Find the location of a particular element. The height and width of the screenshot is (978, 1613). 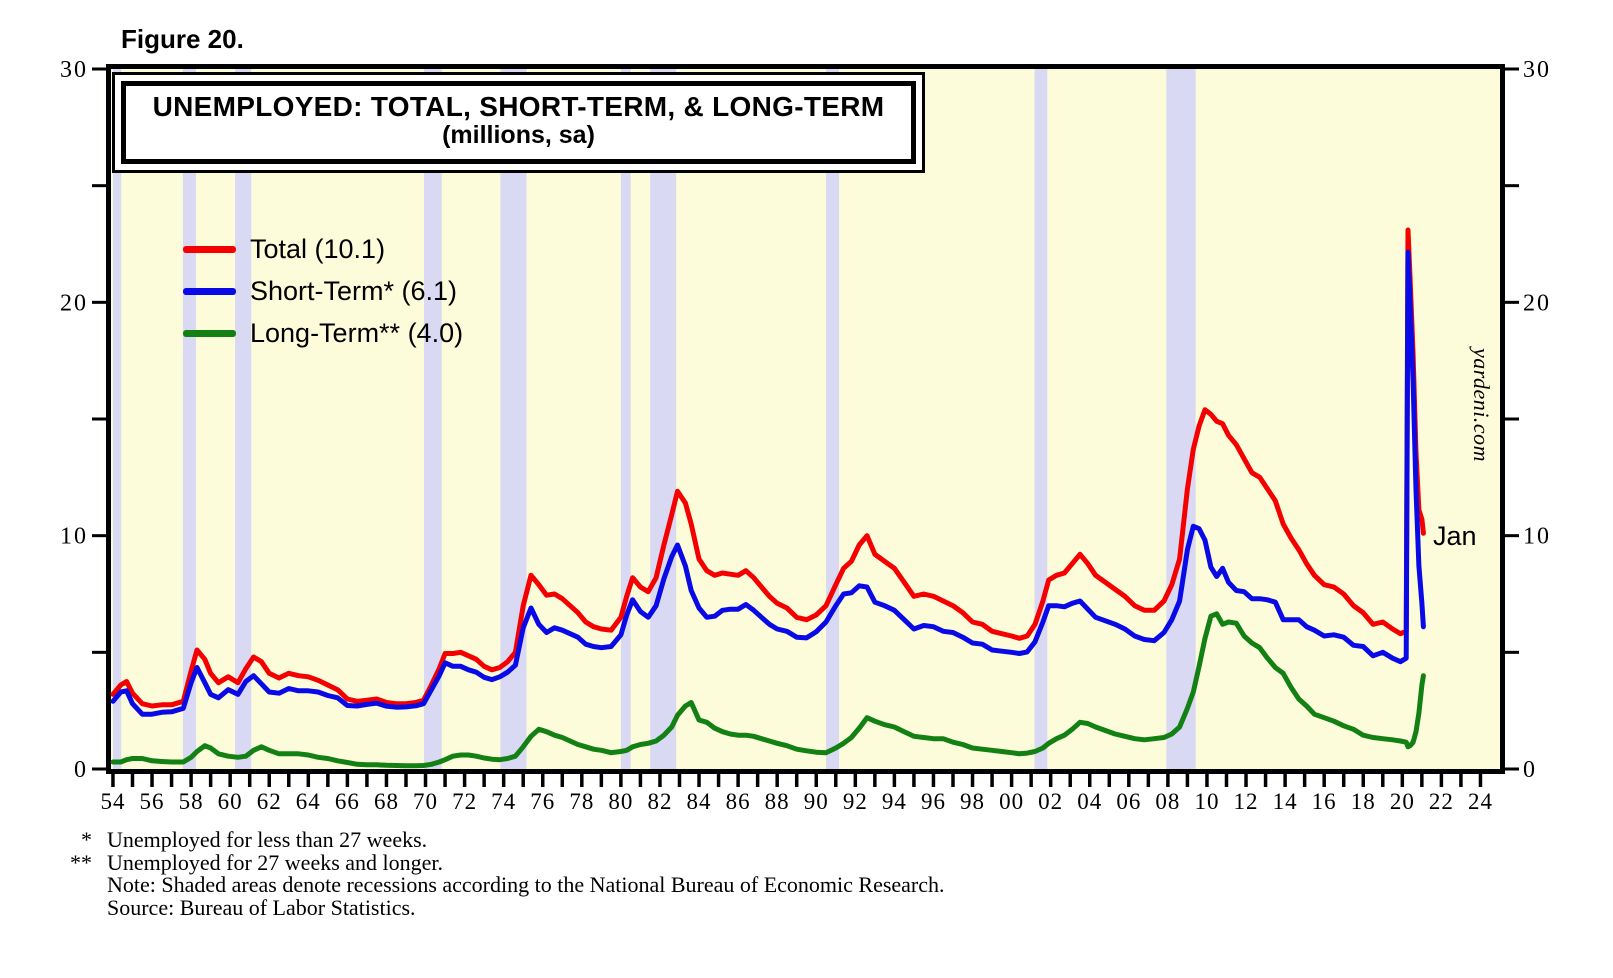

footnote-text: Unemployed for 27 weeks and longer. is located at coordinates (275, 862).